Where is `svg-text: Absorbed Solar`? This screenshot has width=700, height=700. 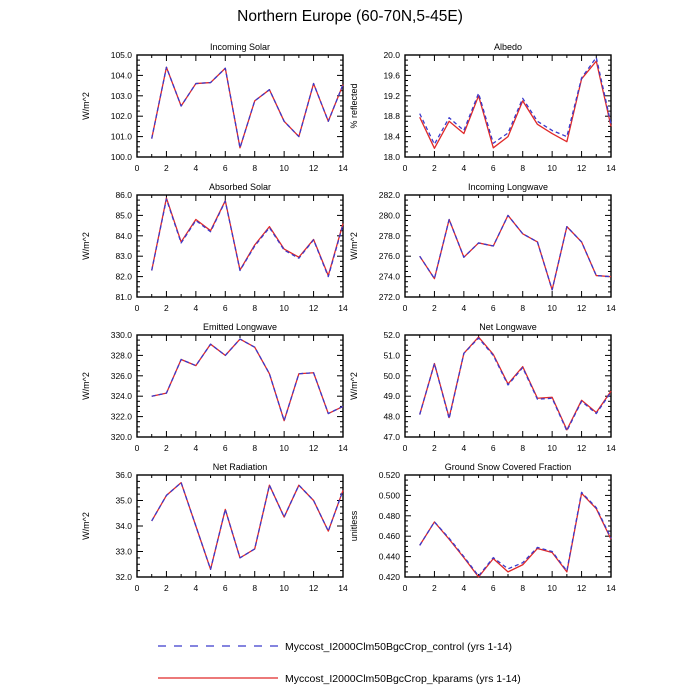
svg-text: Absorbed Solar is located at coordinates (240, 187).